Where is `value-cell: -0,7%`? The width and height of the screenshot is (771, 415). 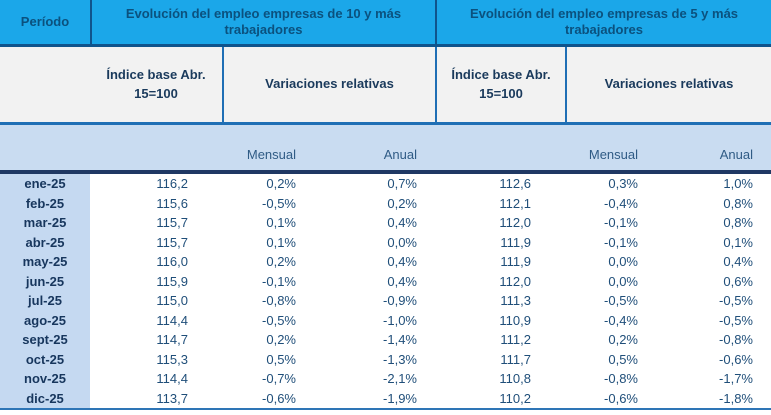 value-cell: -0,7% is located at coordinates (276, 379).